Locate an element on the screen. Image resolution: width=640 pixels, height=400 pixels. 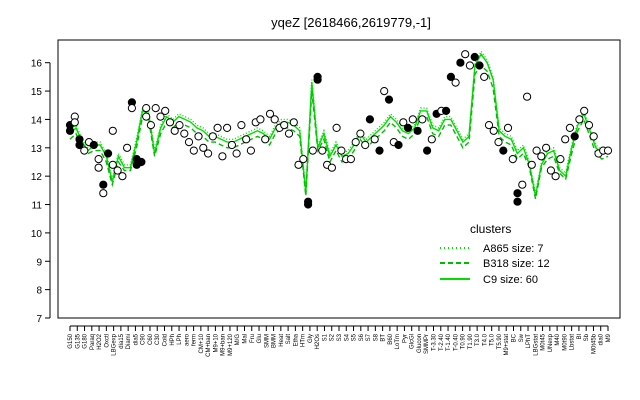
x-tick-label: S2 is located at coordinates (333, 337).